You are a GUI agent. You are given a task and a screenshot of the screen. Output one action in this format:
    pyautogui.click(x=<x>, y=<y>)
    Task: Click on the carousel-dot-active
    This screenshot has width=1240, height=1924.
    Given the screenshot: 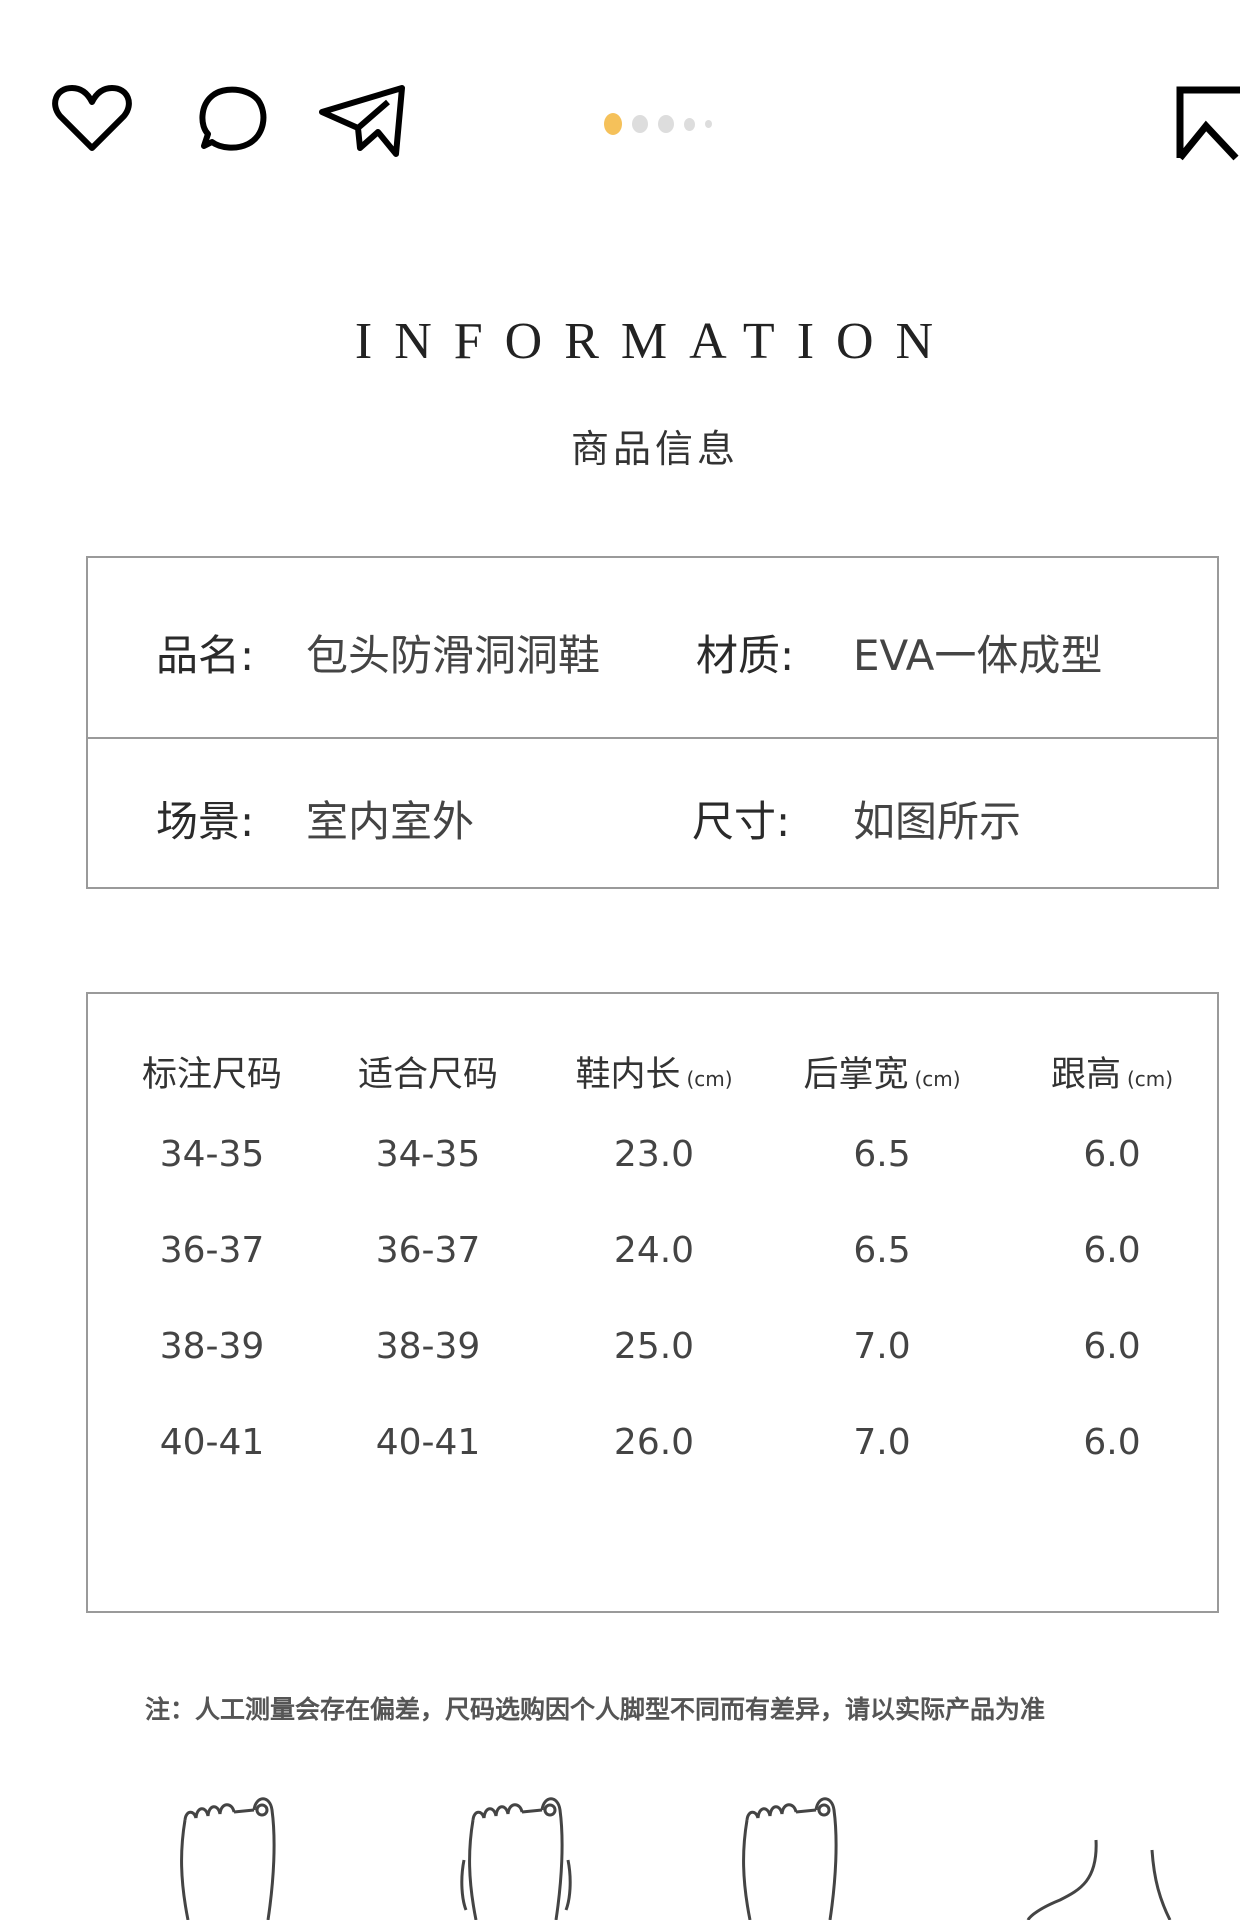 What is the action you would take?
    pyautogui.click(x=613, y=124)
    